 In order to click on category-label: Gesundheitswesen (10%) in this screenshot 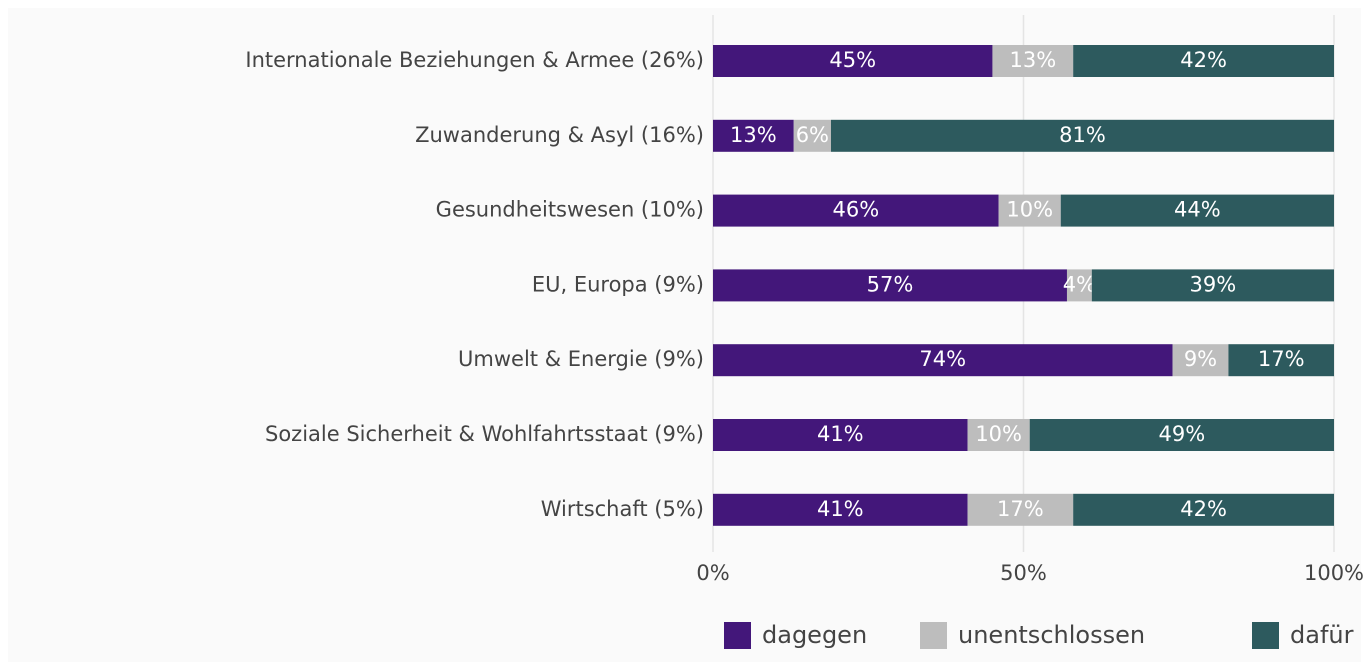, I will do `click(570, 210)`.